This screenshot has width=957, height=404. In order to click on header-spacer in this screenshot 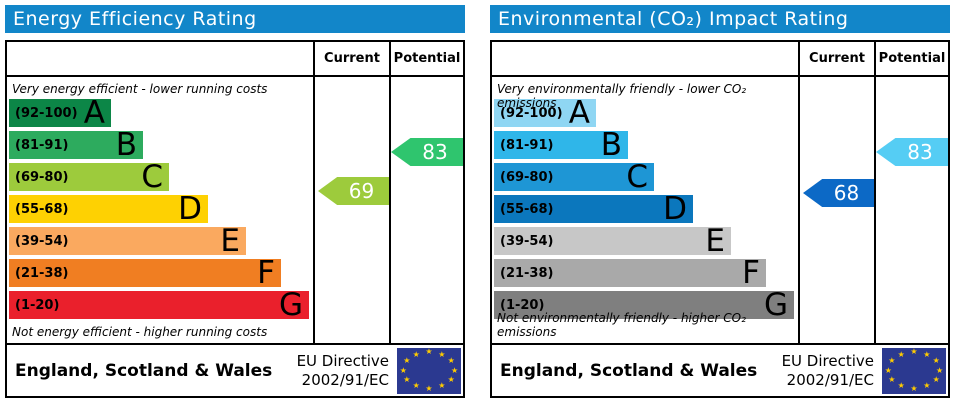, I will do `click(645, 58)`.